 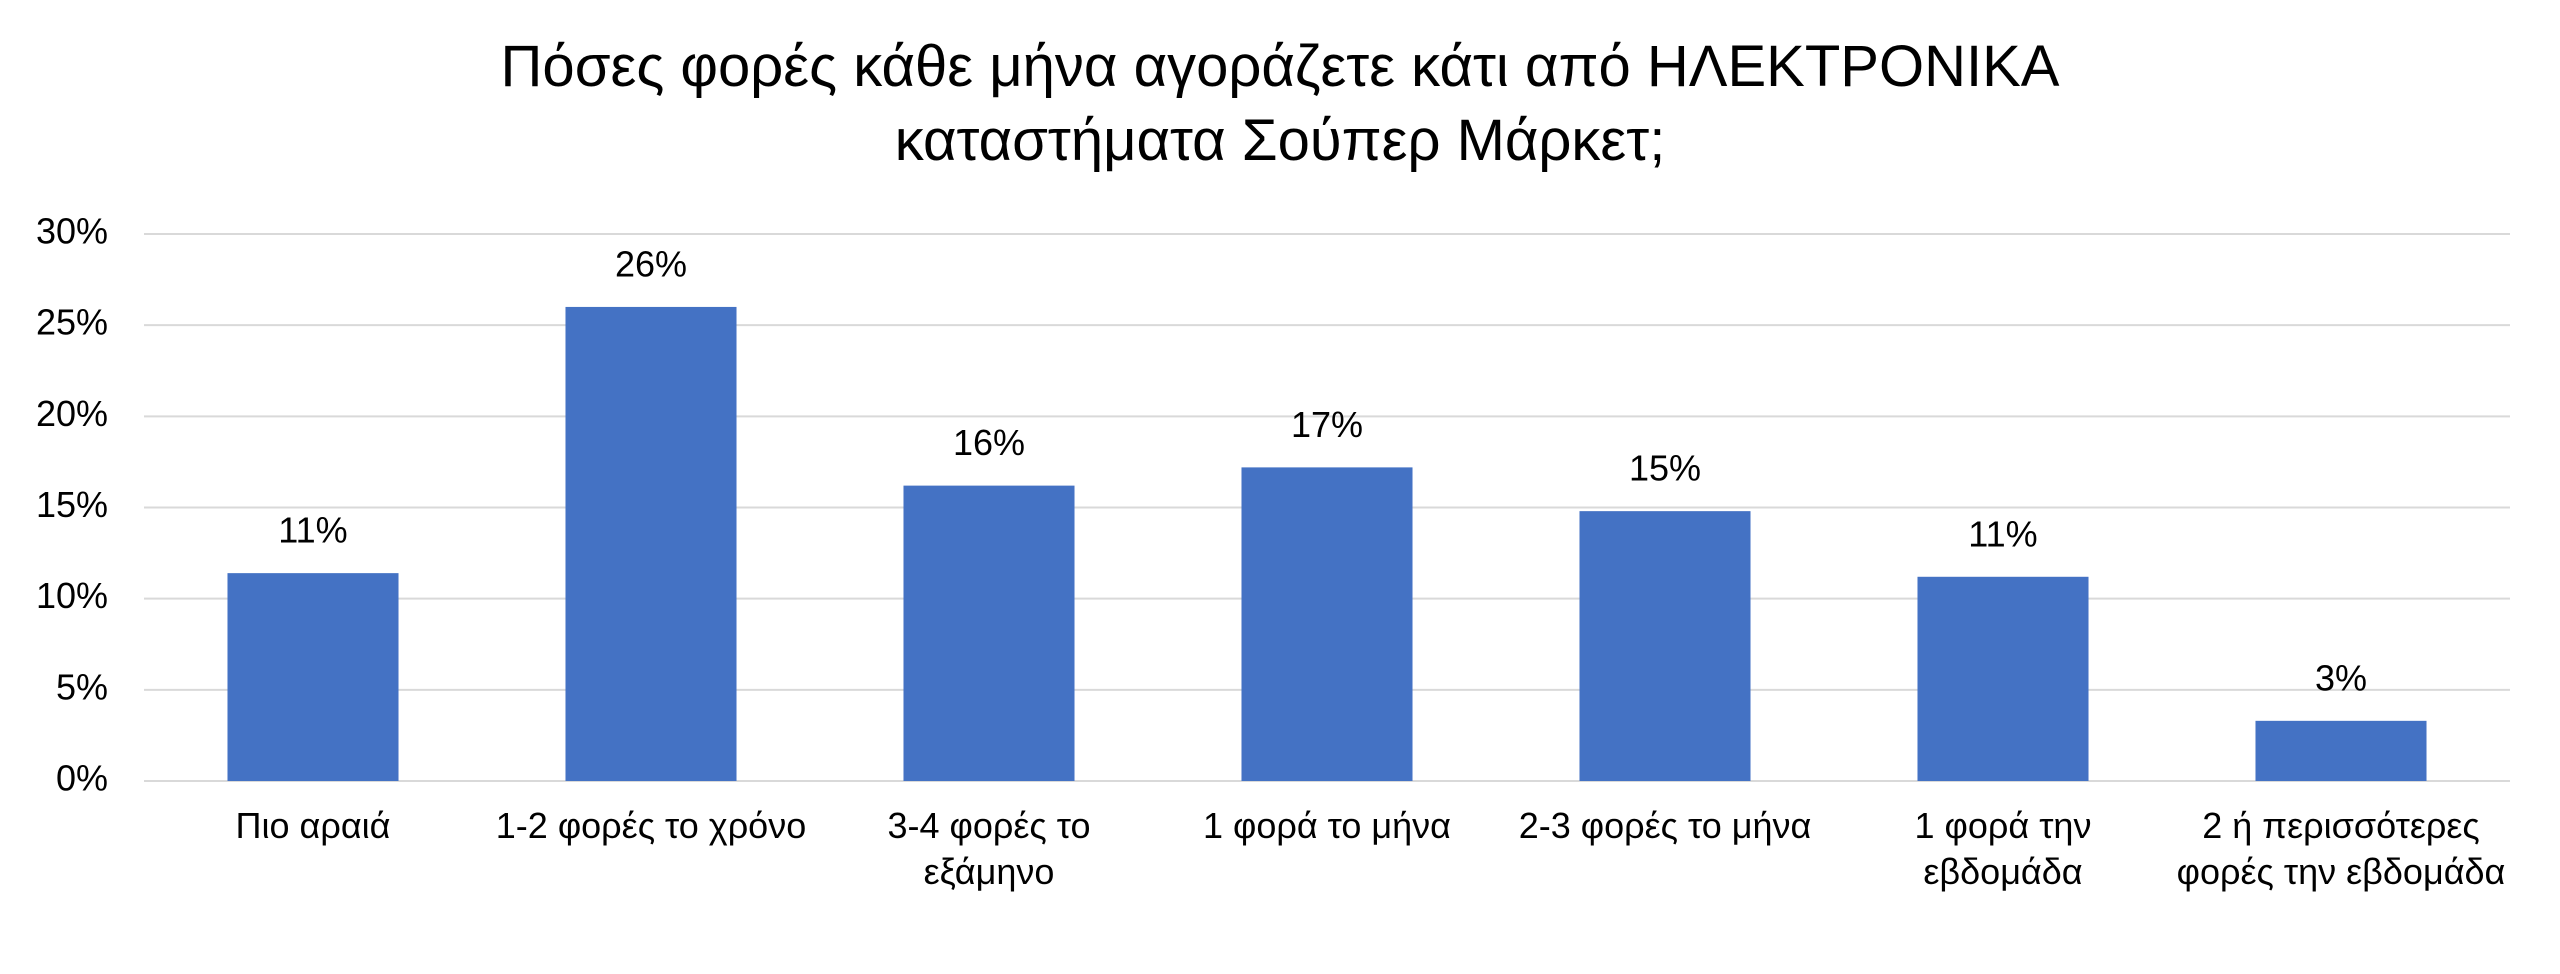 I want to click on data-label: 26%, so click(x=651, y=263).